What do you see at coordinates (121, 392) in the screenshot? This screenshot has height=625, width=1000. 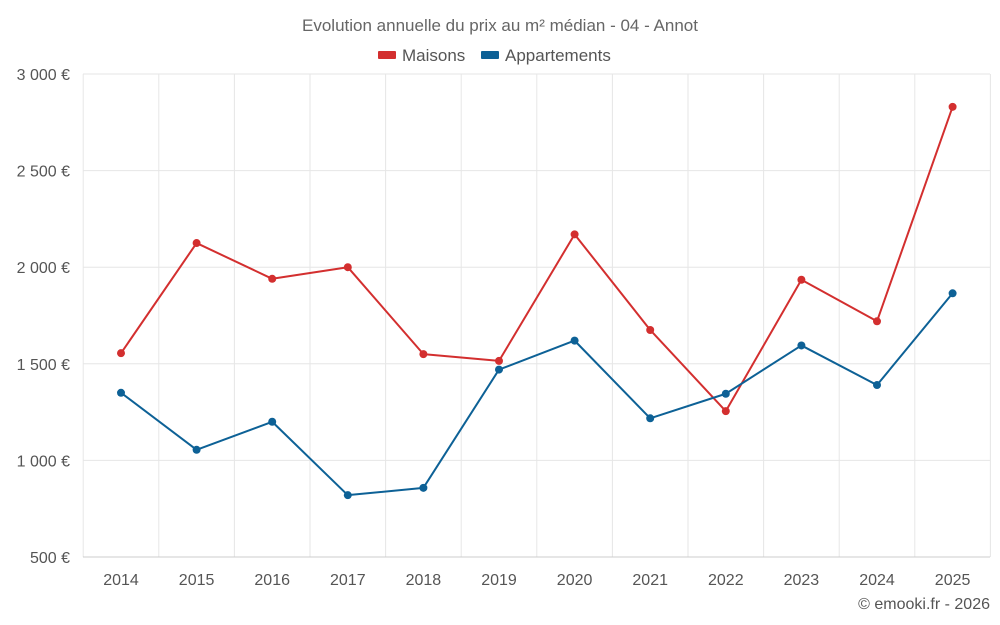 I see `data-point-appartements-2014` at bounding box center [121, 392].